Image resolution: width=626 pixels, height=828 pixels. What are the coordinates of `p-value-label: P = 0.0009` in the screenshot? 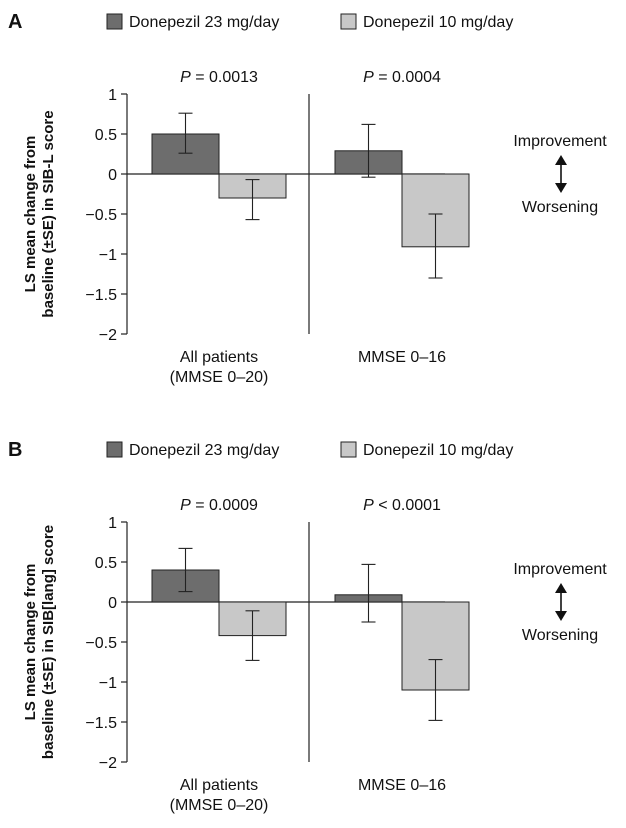 It's located at (219, 505).